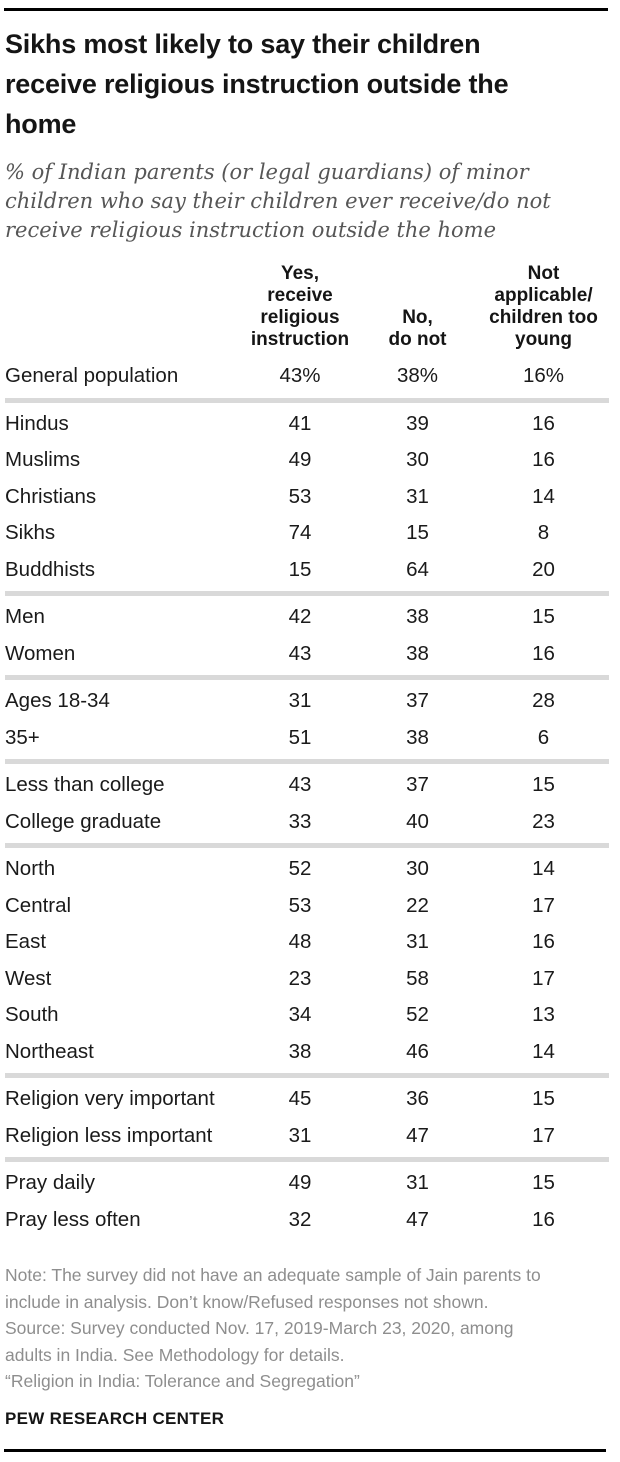  What do you see at coordinates (543, 701) in the screenshot?
I see `cell-value: 28` at bounding box center [543, 701].